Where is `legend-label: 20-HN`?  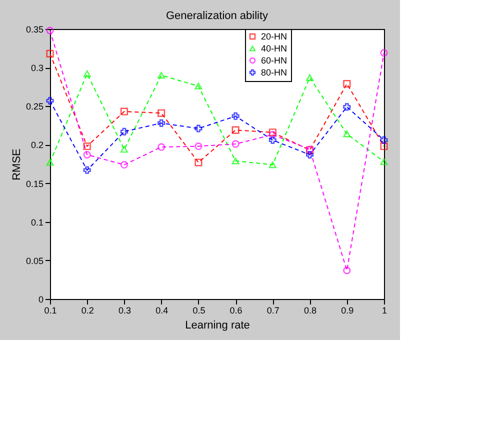 legend-label: 20-HN is located at coordinates (274, 37).